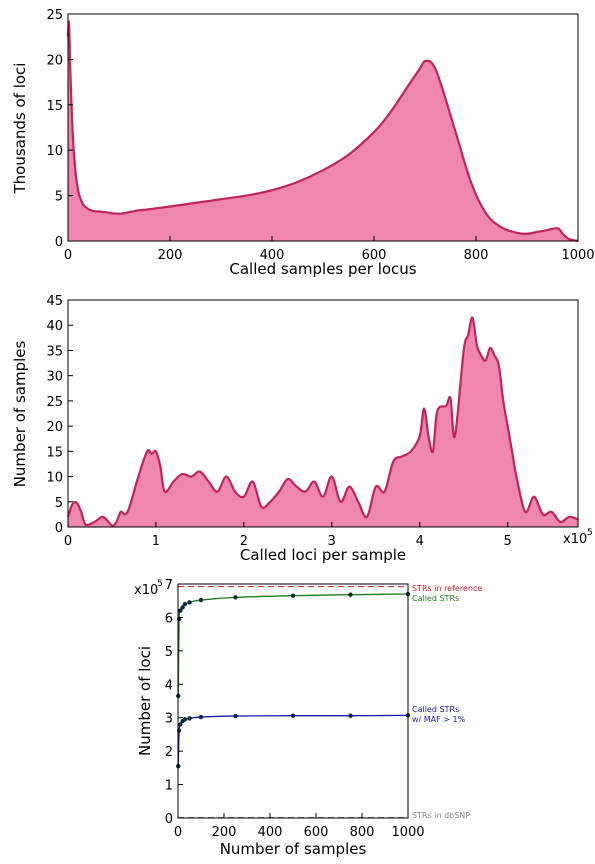  Describe the element at coordinates (20, 129) in the screenshot. I see `p1-y-axis-label: Thousands of loci` at that location.